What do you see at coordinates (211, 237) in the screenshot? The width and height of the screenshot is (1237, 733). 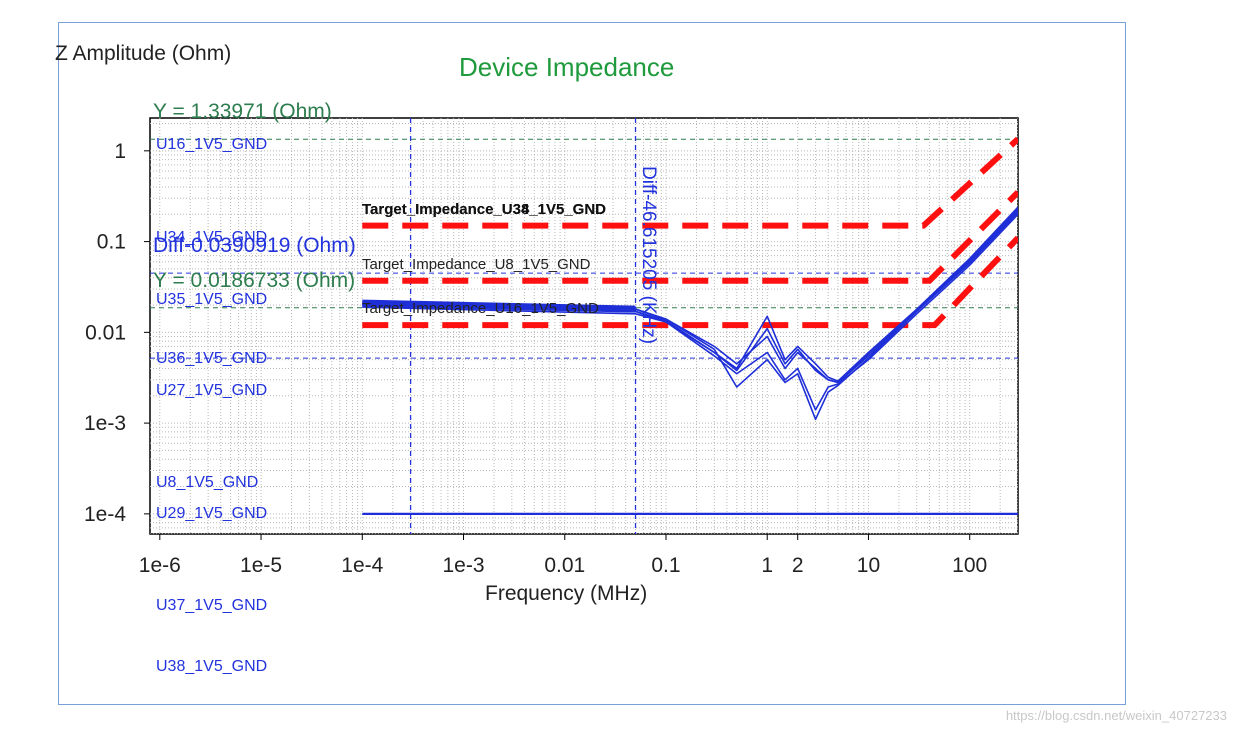 I see `legend-entry: U34_1V5_GND` at bounding box center [211, 237].